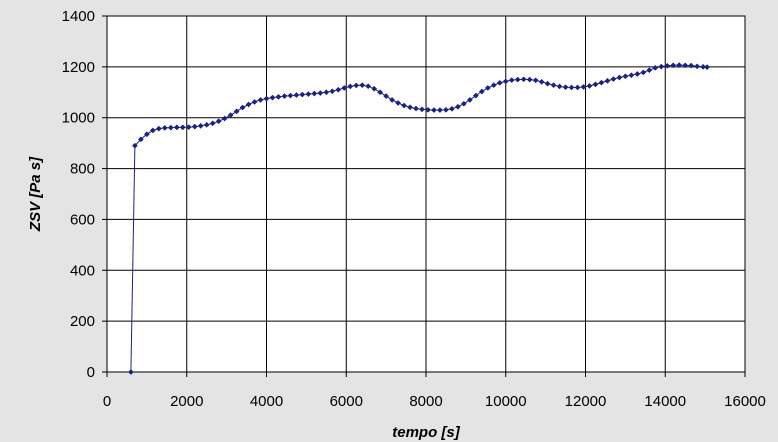  I want to click on x-tick-label: 2000, so click(186, 401).